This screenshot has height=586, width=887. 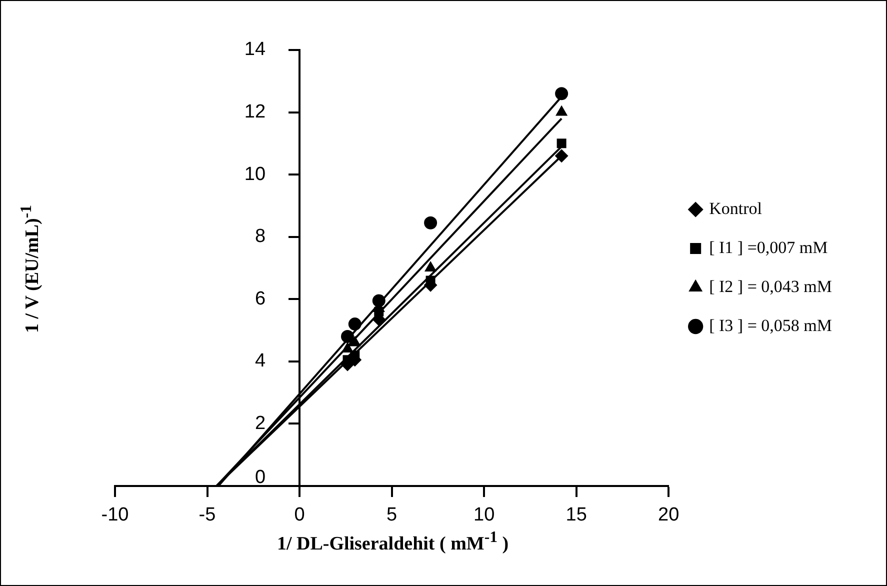 I want to click on y-tick-label: 10, so click(x=255, y=174).